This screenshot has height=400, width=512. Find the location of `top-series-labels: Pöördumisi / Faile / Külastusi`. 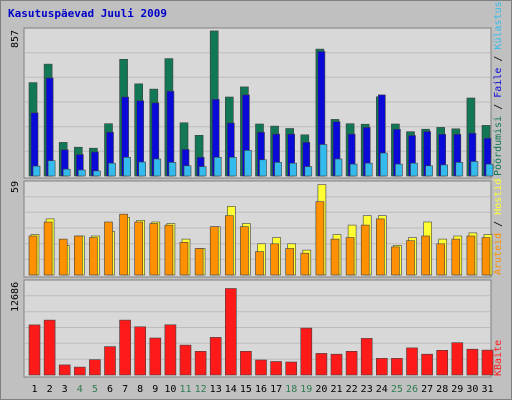

top-series-labels: Pöördumisi / Faile / Külastusi is located at coordinates (498, 88).